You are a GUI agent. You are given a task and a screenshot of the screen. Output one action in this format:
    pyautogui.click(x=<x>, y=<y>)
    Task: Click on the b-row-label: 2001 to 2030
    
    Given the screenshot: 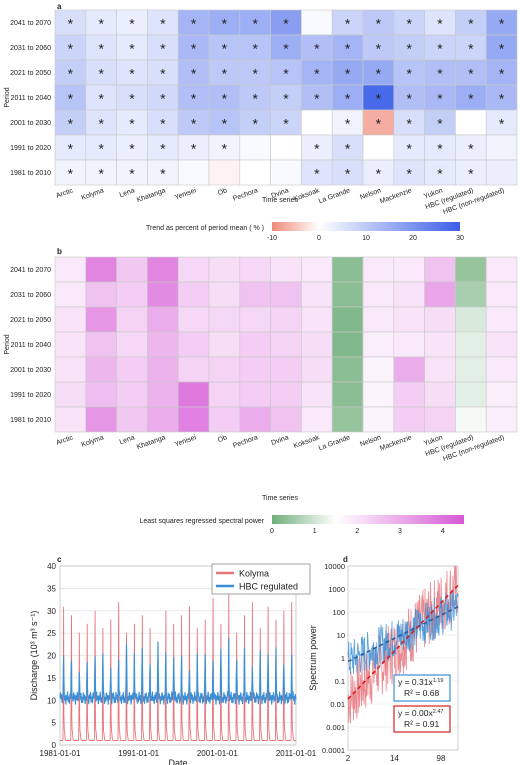 What is the action you would take?
    pyautogui.click(x=30, y=370)
    